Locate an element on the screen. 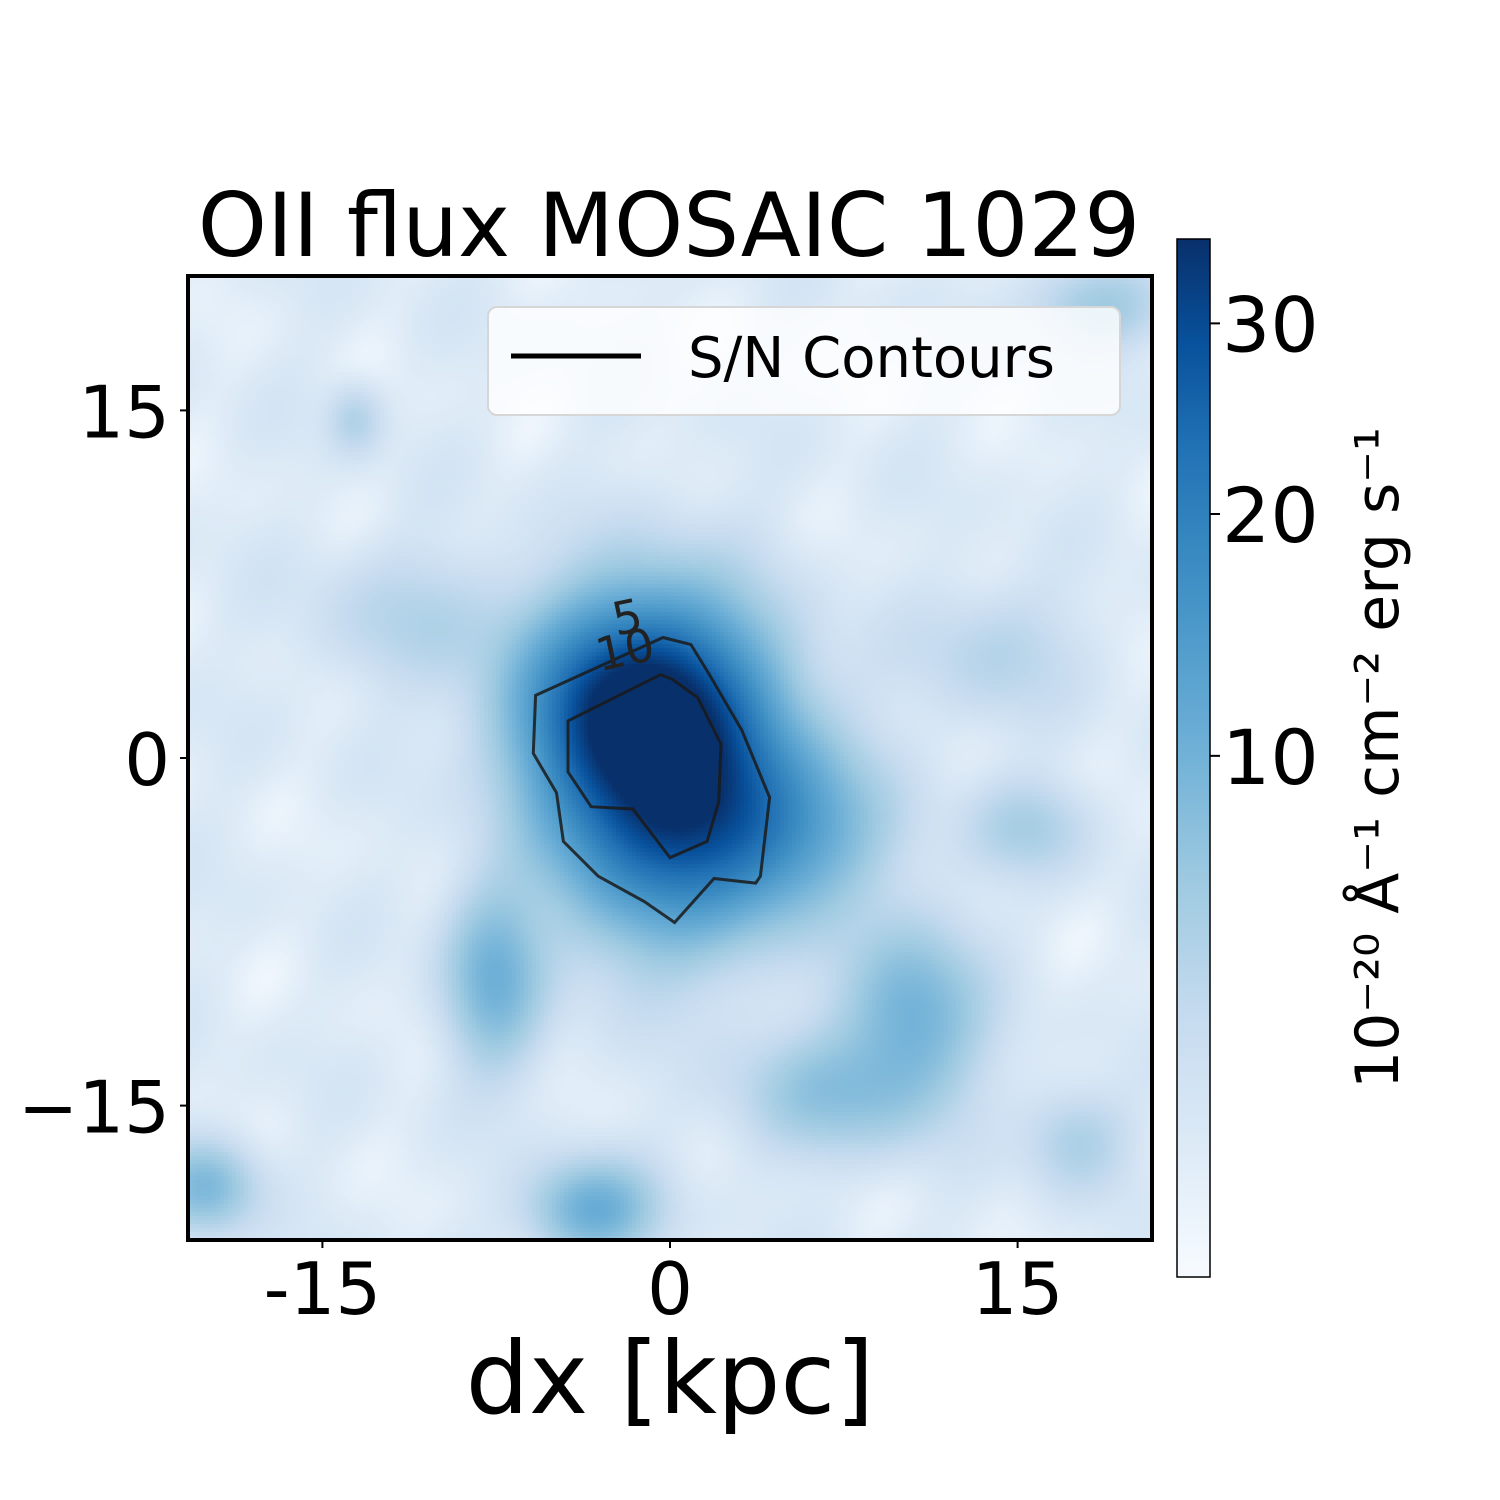 This screenshot has width=1500, height=1500. x-tick-label: 0 is located at coordinates (670, 1289).